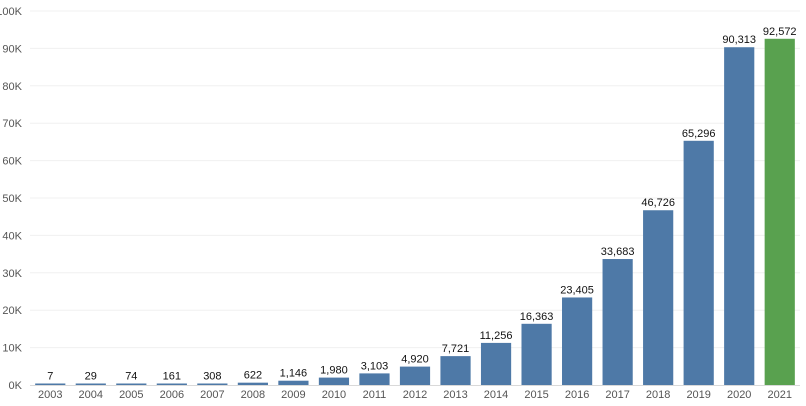 The width and height of the screenshot is (806, 406). Describe the element at coordinates (739, 216) in the screenshot. I see `bar-2020` at that location.